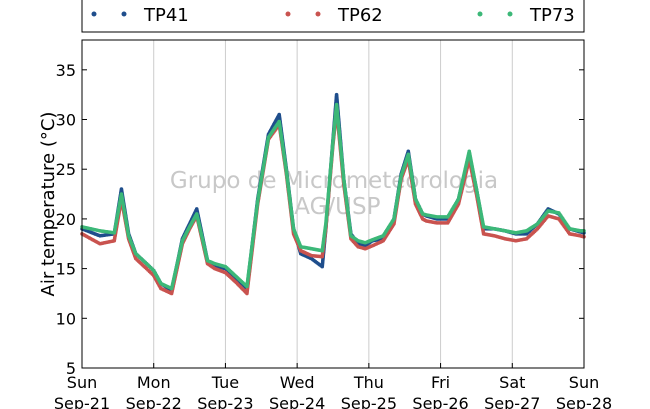  What do you see at coordinates (225, 401) in the screenshot?
I see `x-tick-label-date: Sep-23` at bounding box center [225, 401].